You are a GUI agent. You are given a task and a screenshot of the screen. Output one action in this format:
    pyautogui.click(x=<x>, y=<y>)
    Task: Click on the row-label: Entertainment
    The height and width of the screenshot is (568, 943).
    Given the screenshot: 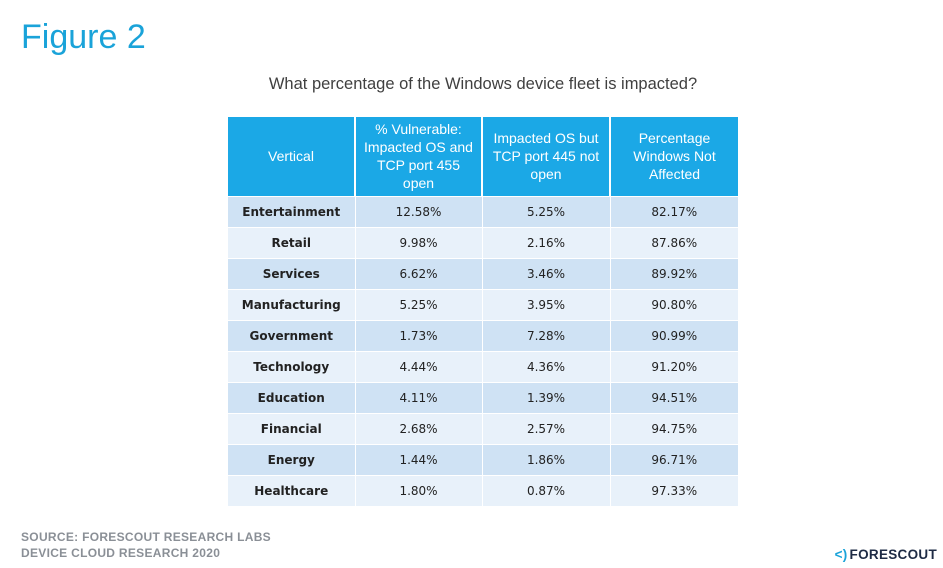 What is the action you would take?
    pyautogui.click(x=292, y=211)
    